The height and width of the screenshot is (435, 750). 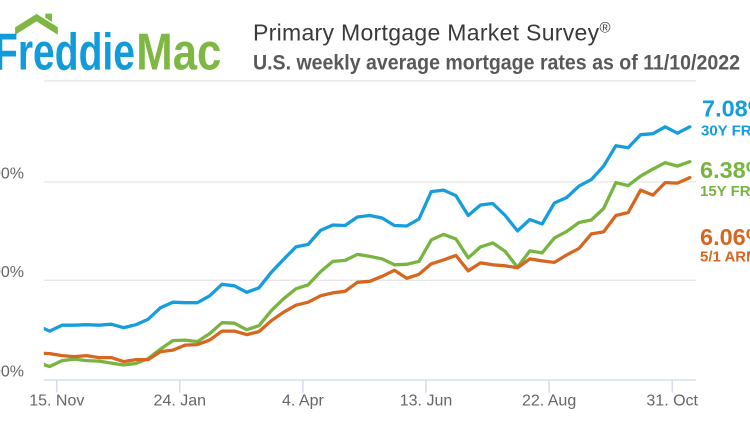 I want to click on svg-text: 2.00%, so click(x=12, y=372).